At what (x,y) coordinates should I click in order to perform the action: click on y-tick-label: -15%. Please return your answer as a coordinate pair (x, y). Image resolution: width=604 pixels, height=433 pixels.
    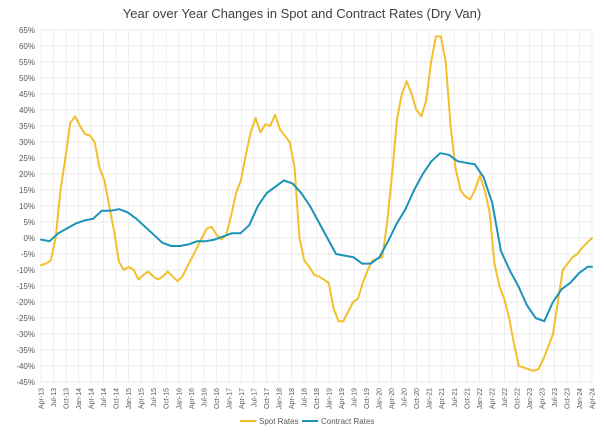
    Looking at the image, I should click on (25, 286).